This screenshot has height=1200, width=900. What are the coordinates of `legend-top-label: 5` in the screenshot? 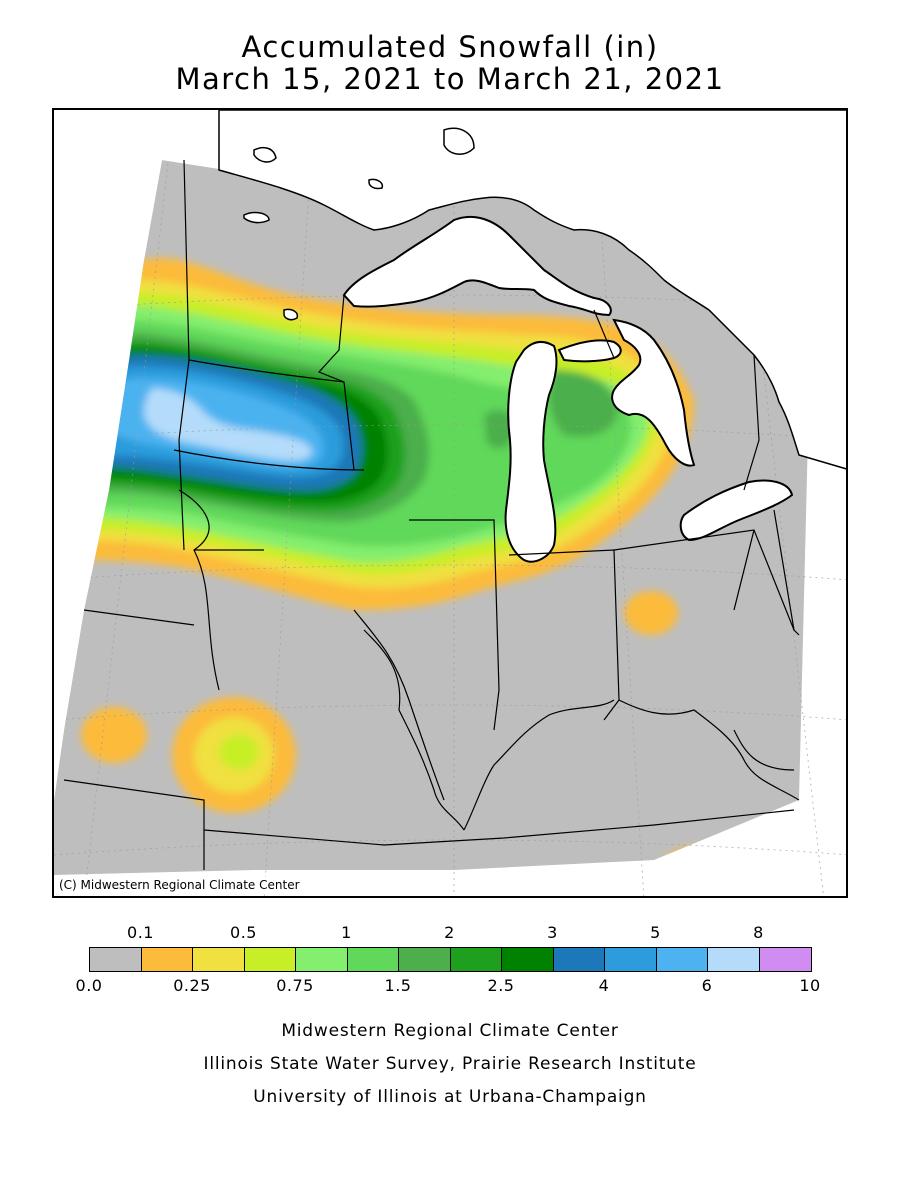 It's located at (655, 932).